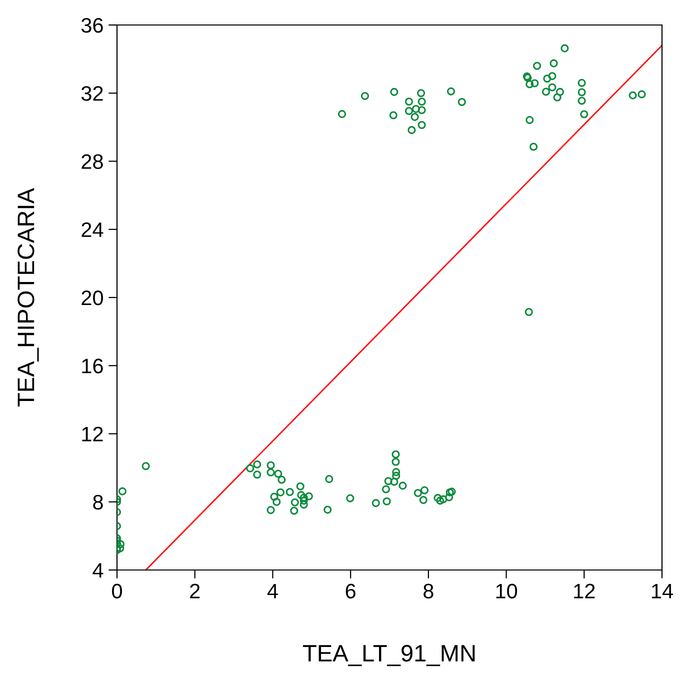  Describe the element at coordinates (98, 570) in the screenshot. I see `y-tick-label: 4` at that location.